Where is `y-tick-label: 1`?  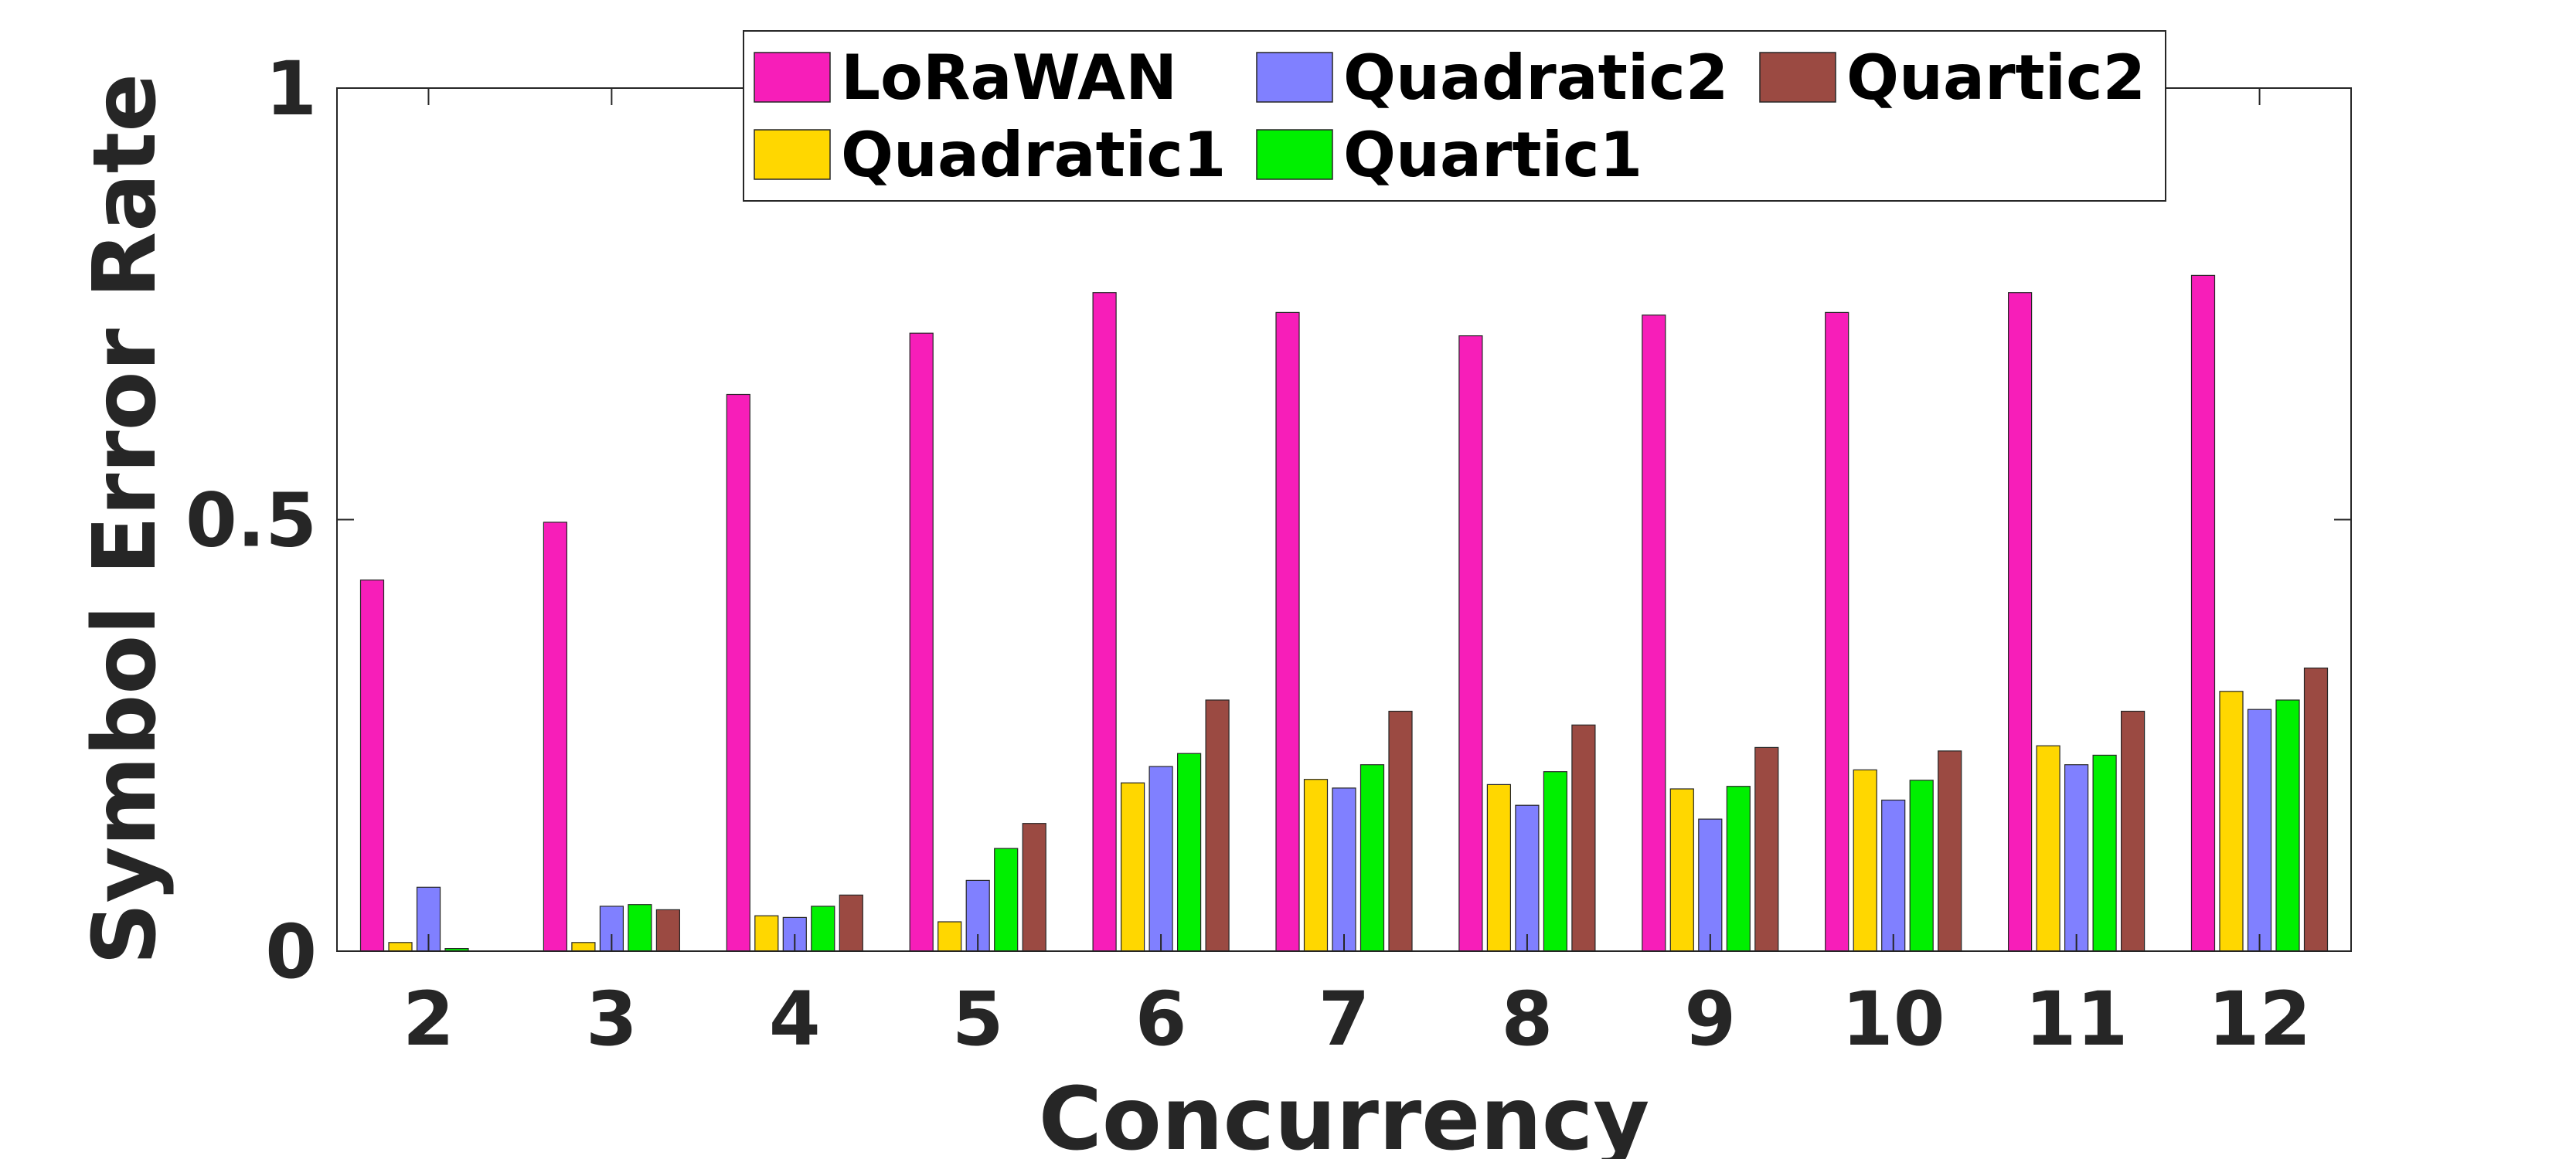 y-tick-label: 1 is located at coordinates (291, 89).